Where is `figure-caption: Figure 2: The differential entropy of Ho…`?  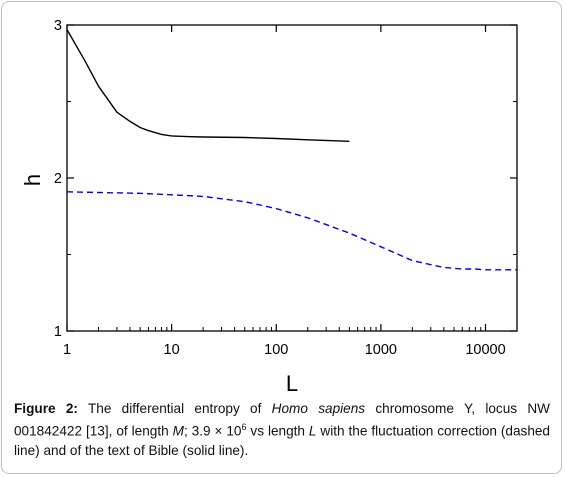
figure-caption: Figure 2: The differential entropy of Ho… is located at coordinates (282, 429).